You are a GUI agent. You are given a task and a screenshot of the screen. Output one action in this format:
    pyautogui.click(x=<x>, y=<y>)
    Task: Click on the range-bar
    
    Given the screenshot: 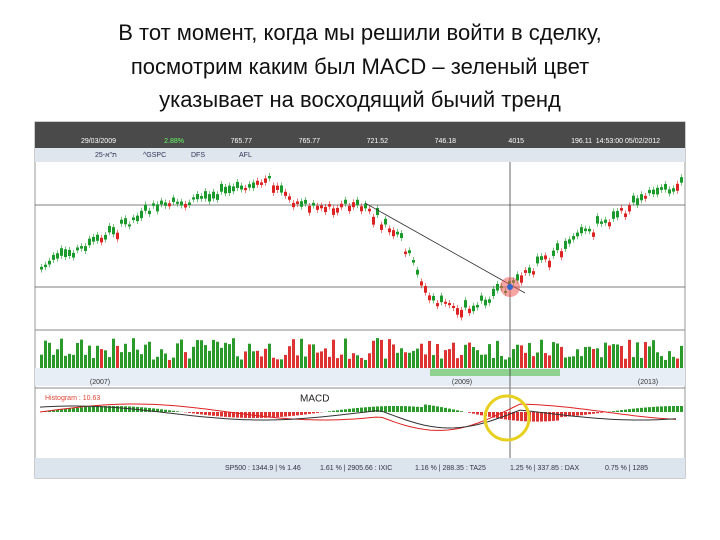 What is the action you would take?
    pyautogui.click(x=495, y=372)
    